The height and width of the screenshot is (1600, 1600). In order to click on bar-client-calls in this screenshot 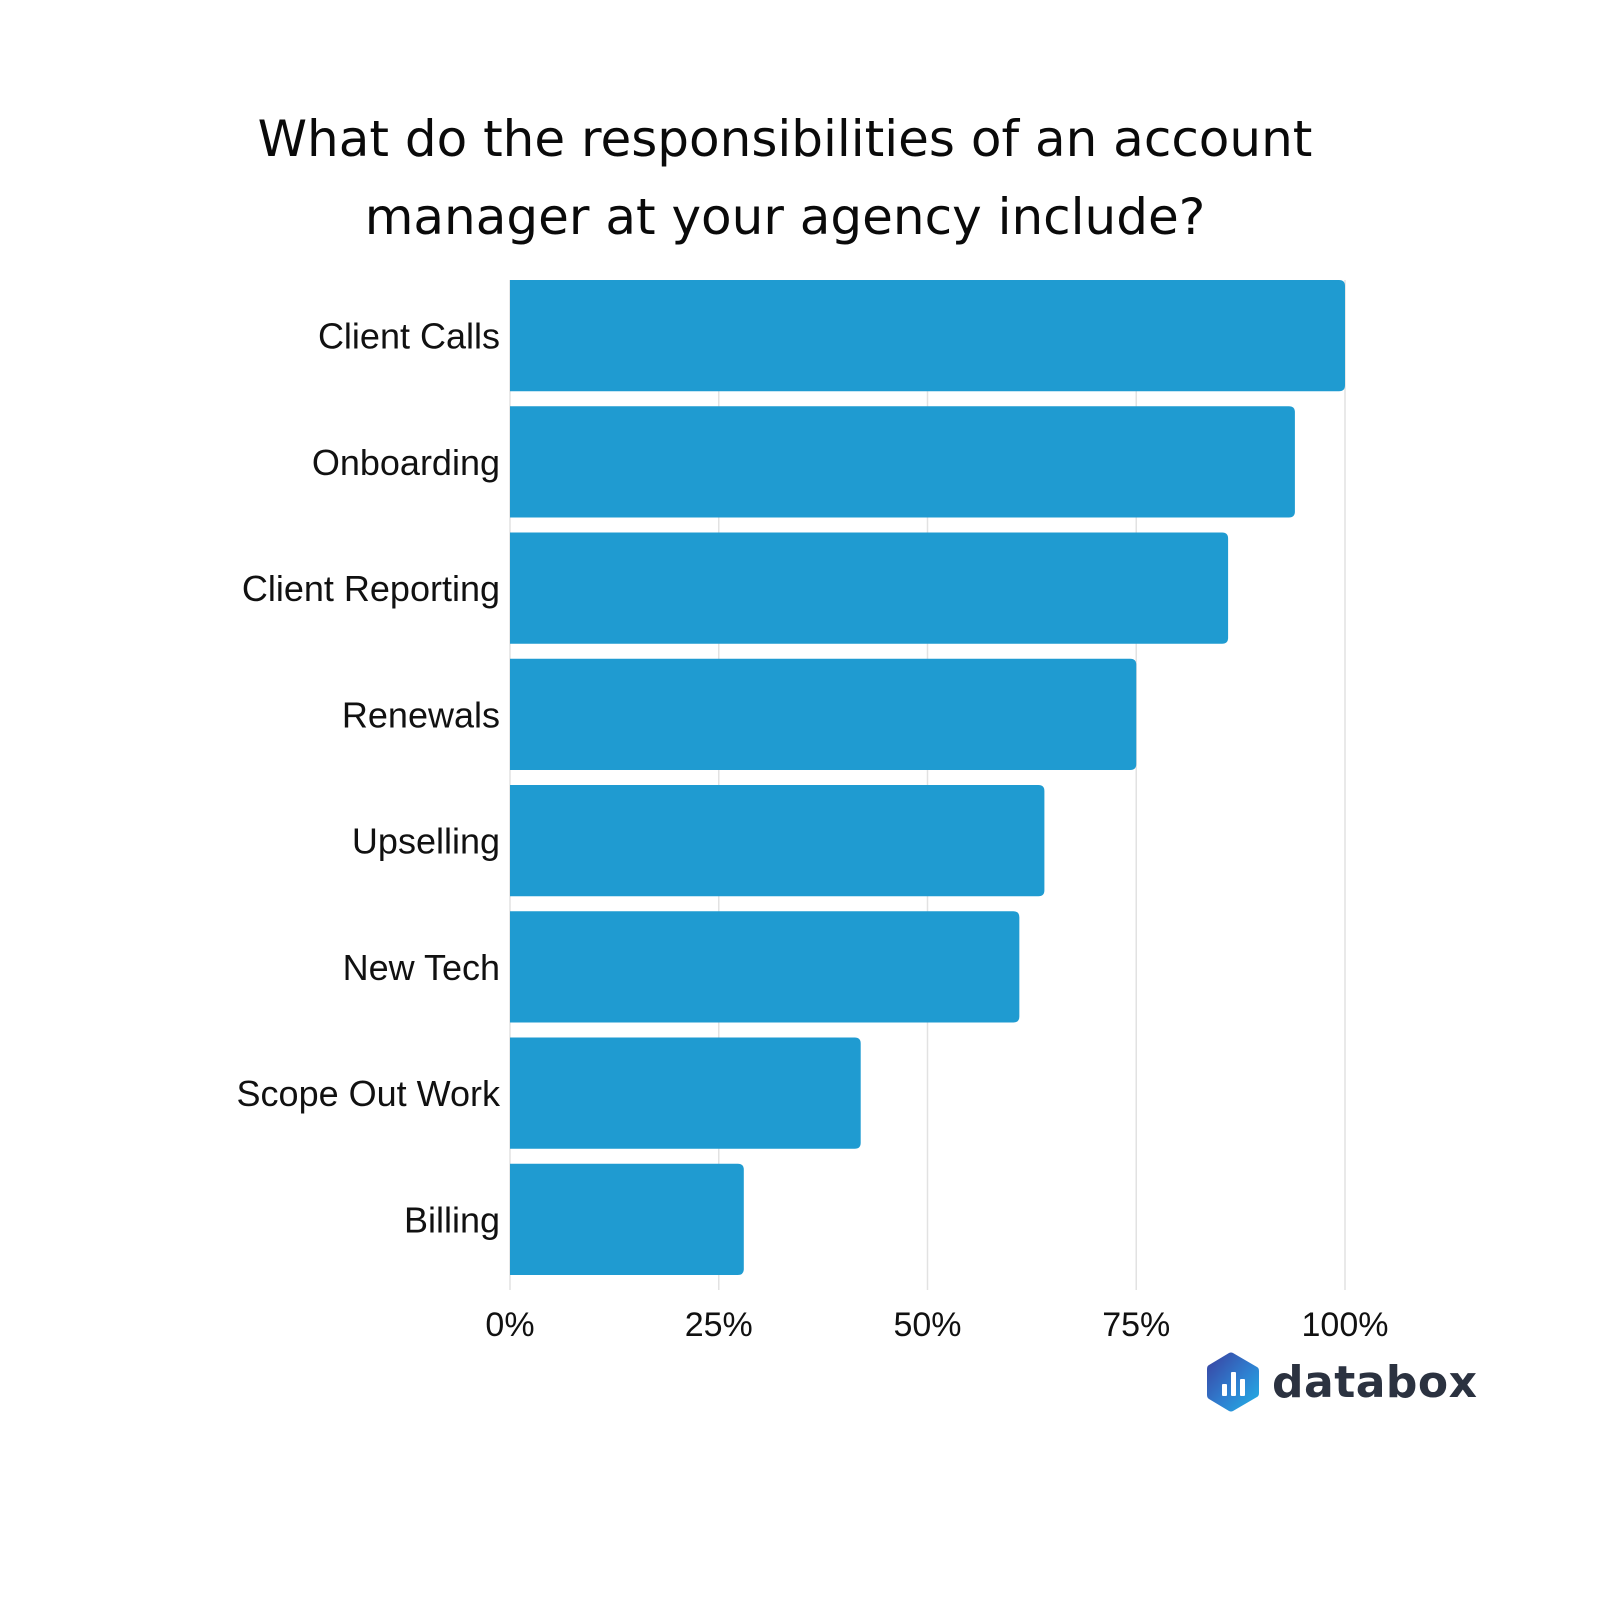, I will do `click(927, 336)`.